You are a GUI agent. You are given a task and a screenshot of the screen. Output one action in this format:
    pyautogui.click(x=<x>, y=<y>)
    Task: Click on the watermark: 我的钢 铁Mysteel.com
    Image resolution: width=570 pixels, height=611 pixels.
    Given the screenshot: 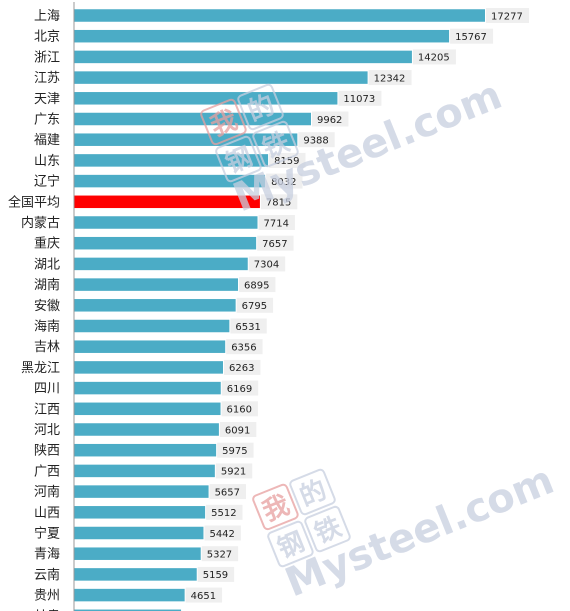 What is the action you would take?
    pyautogui.click(x=406, y=531)
    